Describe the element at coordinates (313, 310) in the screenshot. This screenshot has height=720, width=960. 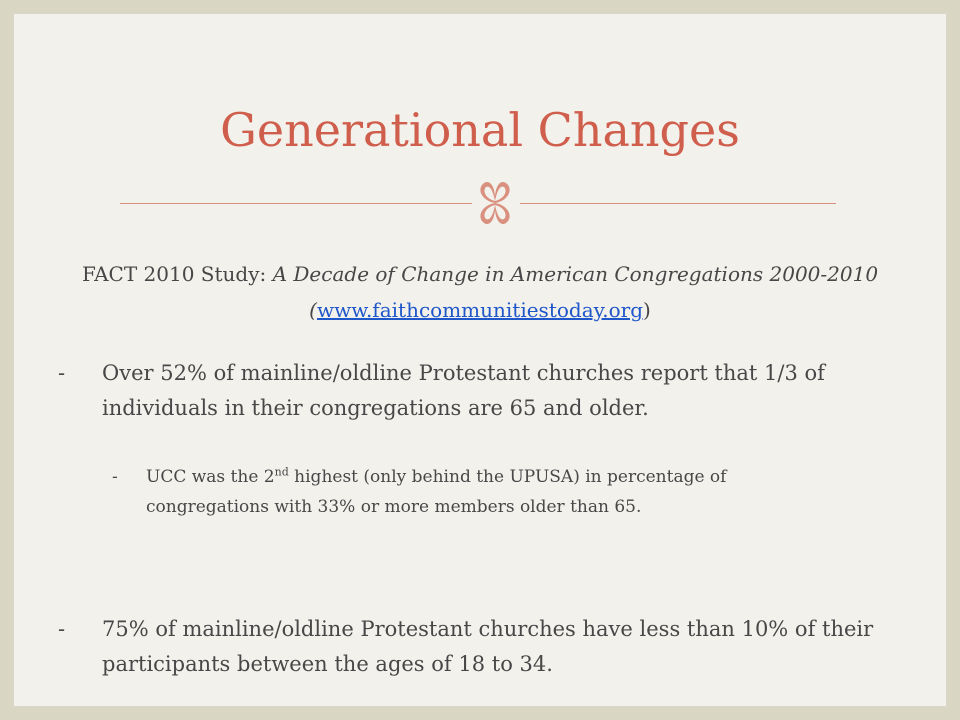
I see `citation-open-paren: (` at that location.